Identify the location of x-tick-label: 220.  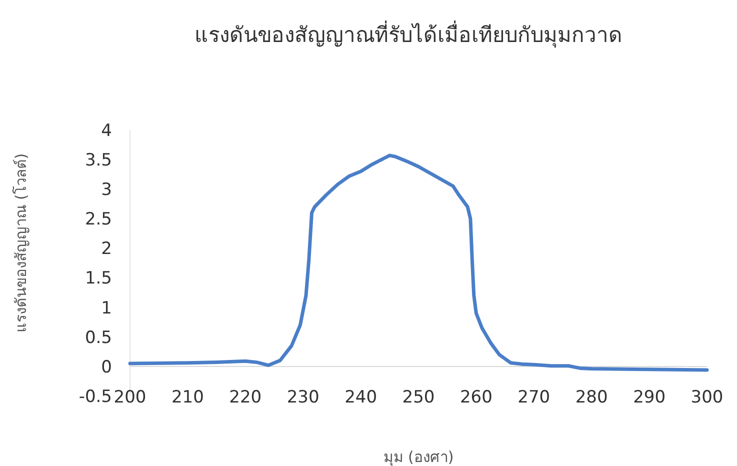
(245, 397).